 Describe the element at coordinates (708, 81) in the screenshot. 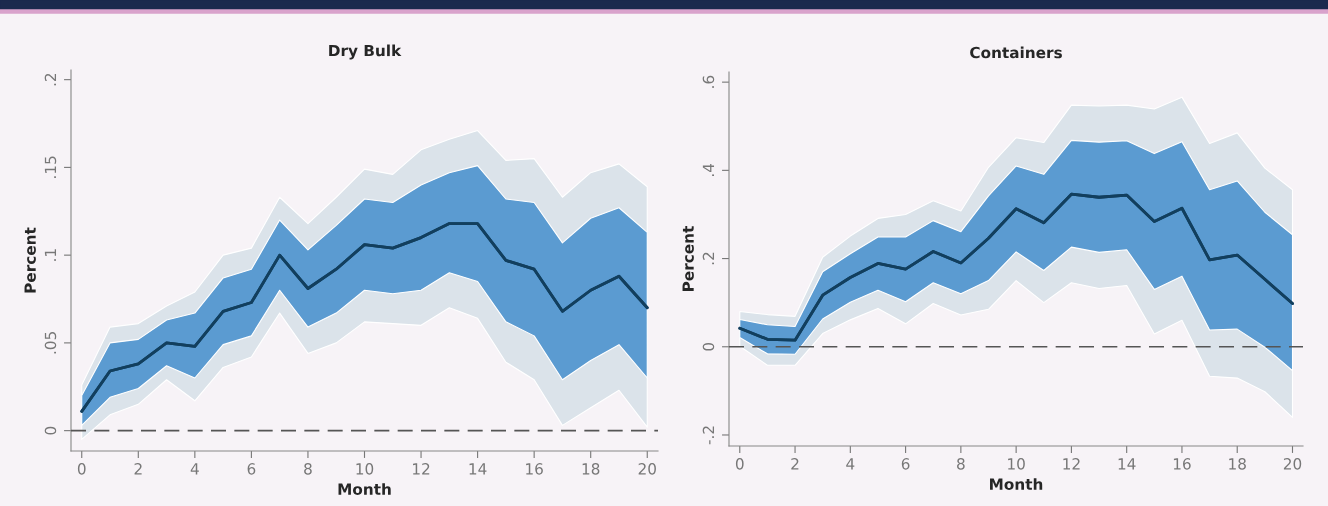

I see `y-tick-label: .6` at that location.